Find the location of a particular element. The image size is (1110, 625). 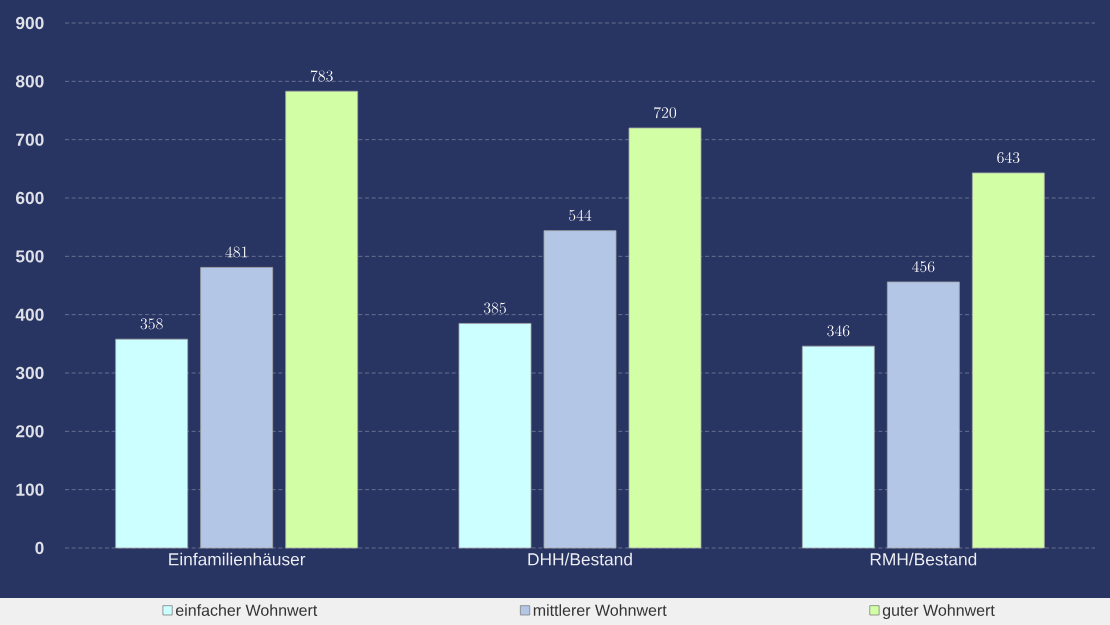

data-label: 456 is located at coordinates (923, 267).